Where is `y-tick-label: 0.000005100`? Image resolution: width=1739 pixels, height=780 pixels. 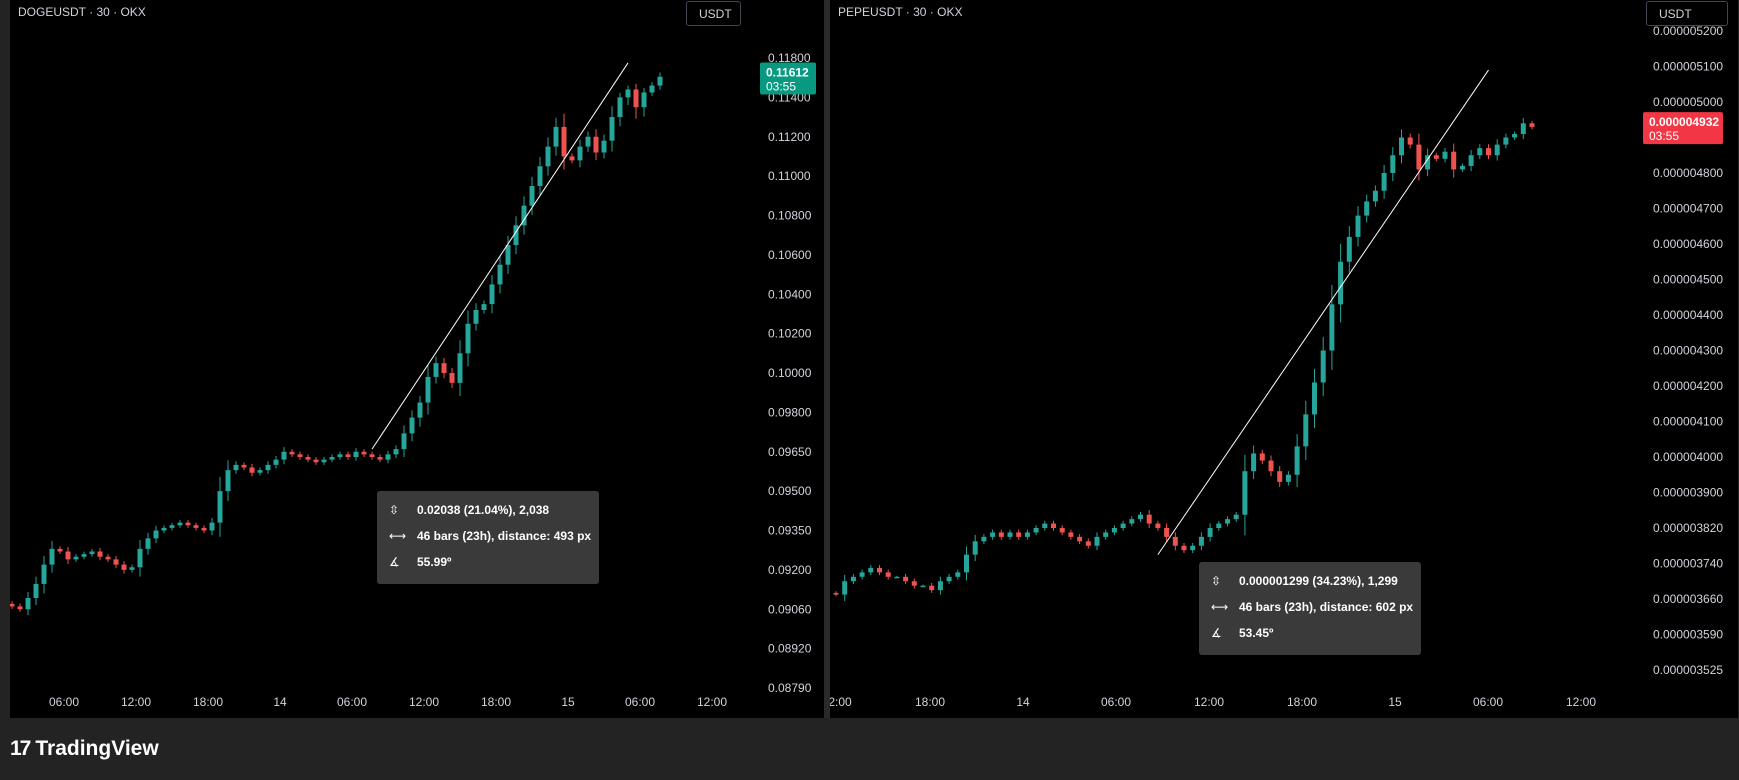
y-tick-label: 0.000005100 is located at coordinates (1688, 67).